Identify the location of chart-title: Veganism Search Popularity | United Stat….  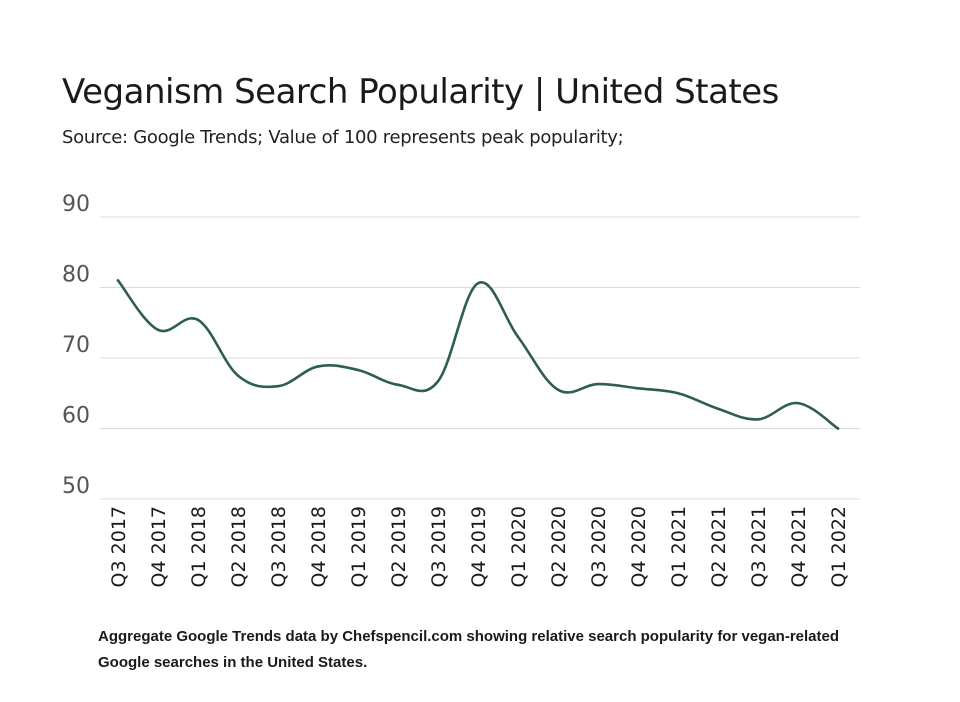
(420, 92).